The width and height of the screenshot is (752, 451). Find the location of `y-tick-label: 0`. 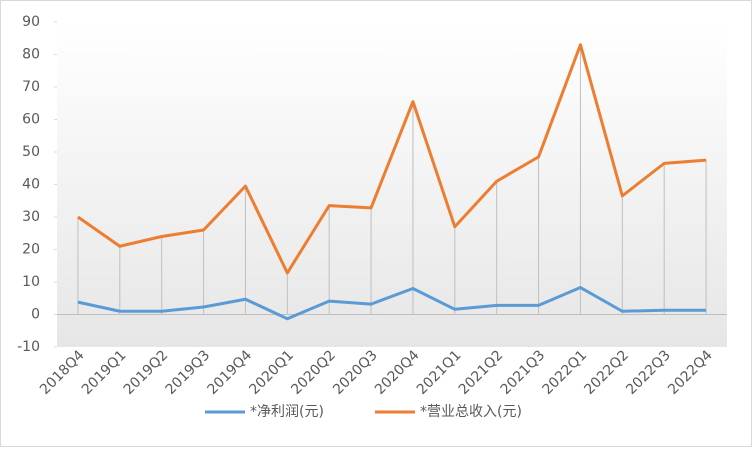

y-tick-label: 0 is located at coordinates (35, 315).